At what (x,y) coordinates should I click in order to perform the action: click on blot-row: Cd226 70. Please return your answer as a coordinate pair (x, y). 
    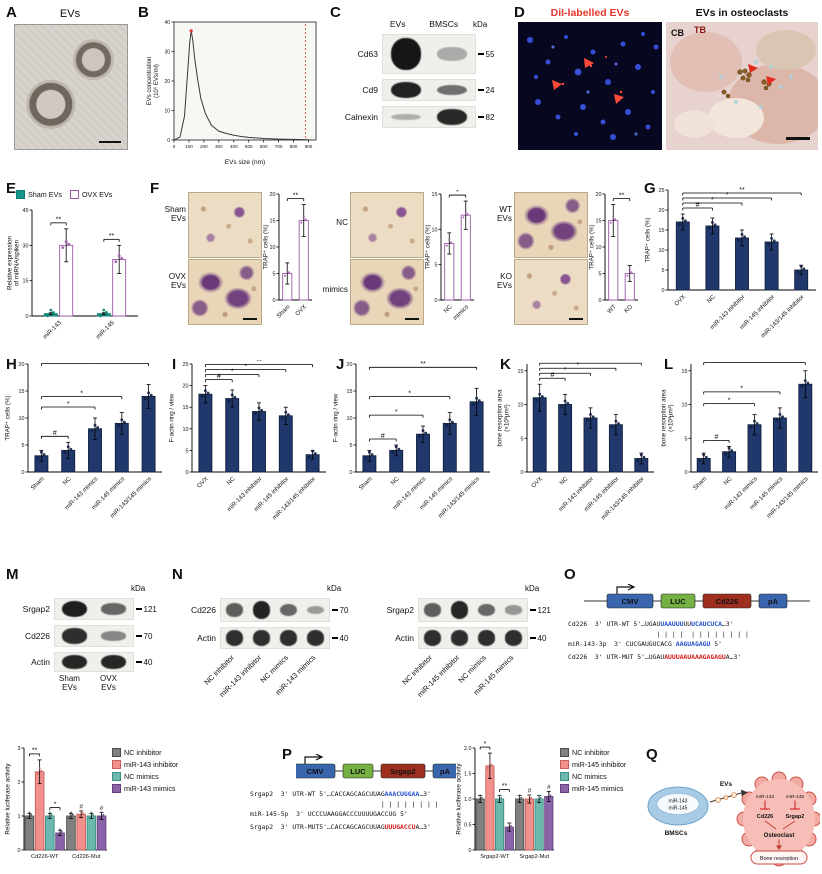
    Looking at the image, I should click on (86, 636).